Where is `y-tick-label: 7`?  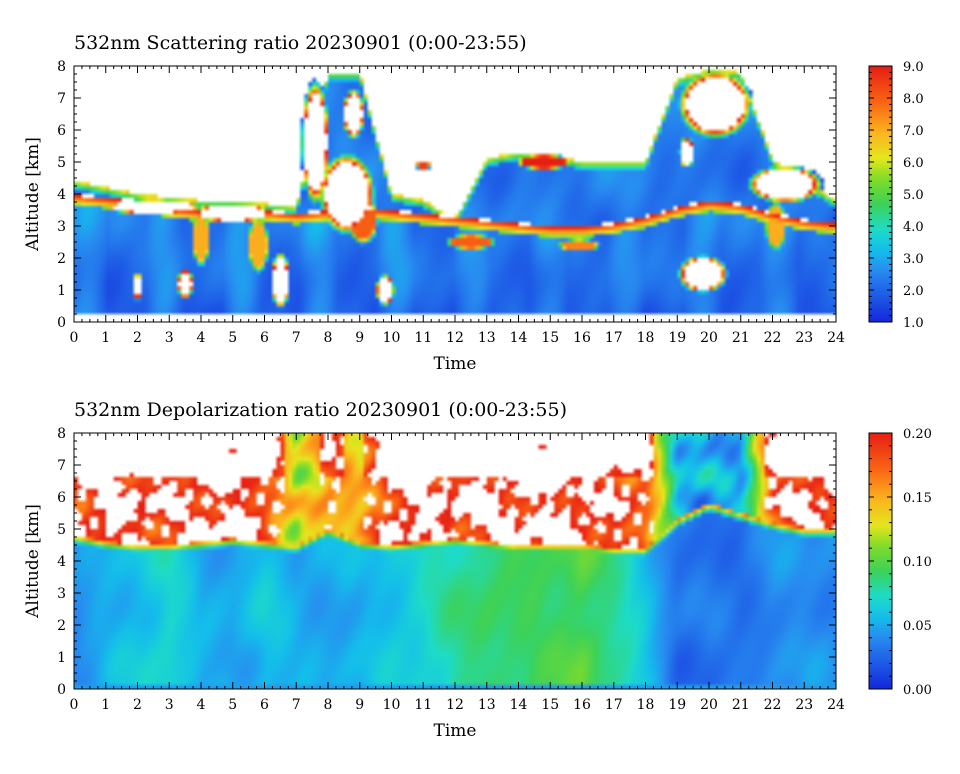 y-tick-label: 7 is located at coordinates (61, 99).